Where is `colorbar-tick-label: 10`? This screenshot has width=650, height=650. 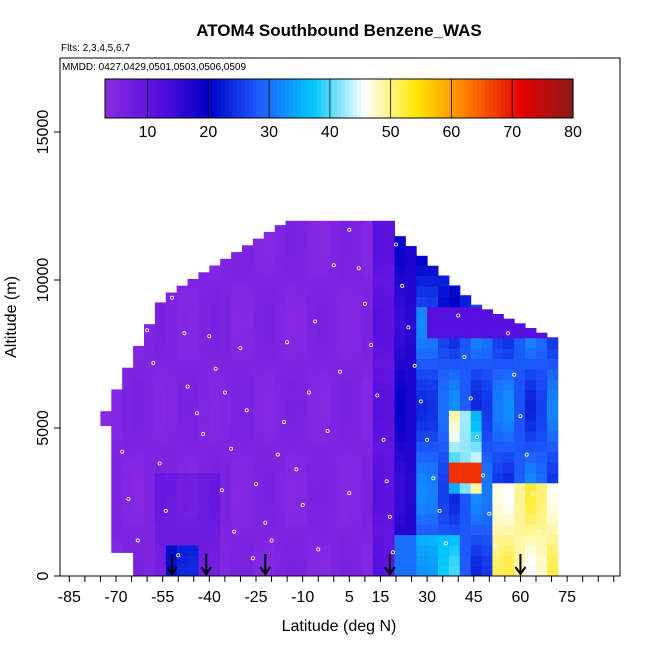
colorbar-tick-label: 10 is located at coordinates (148, 132).